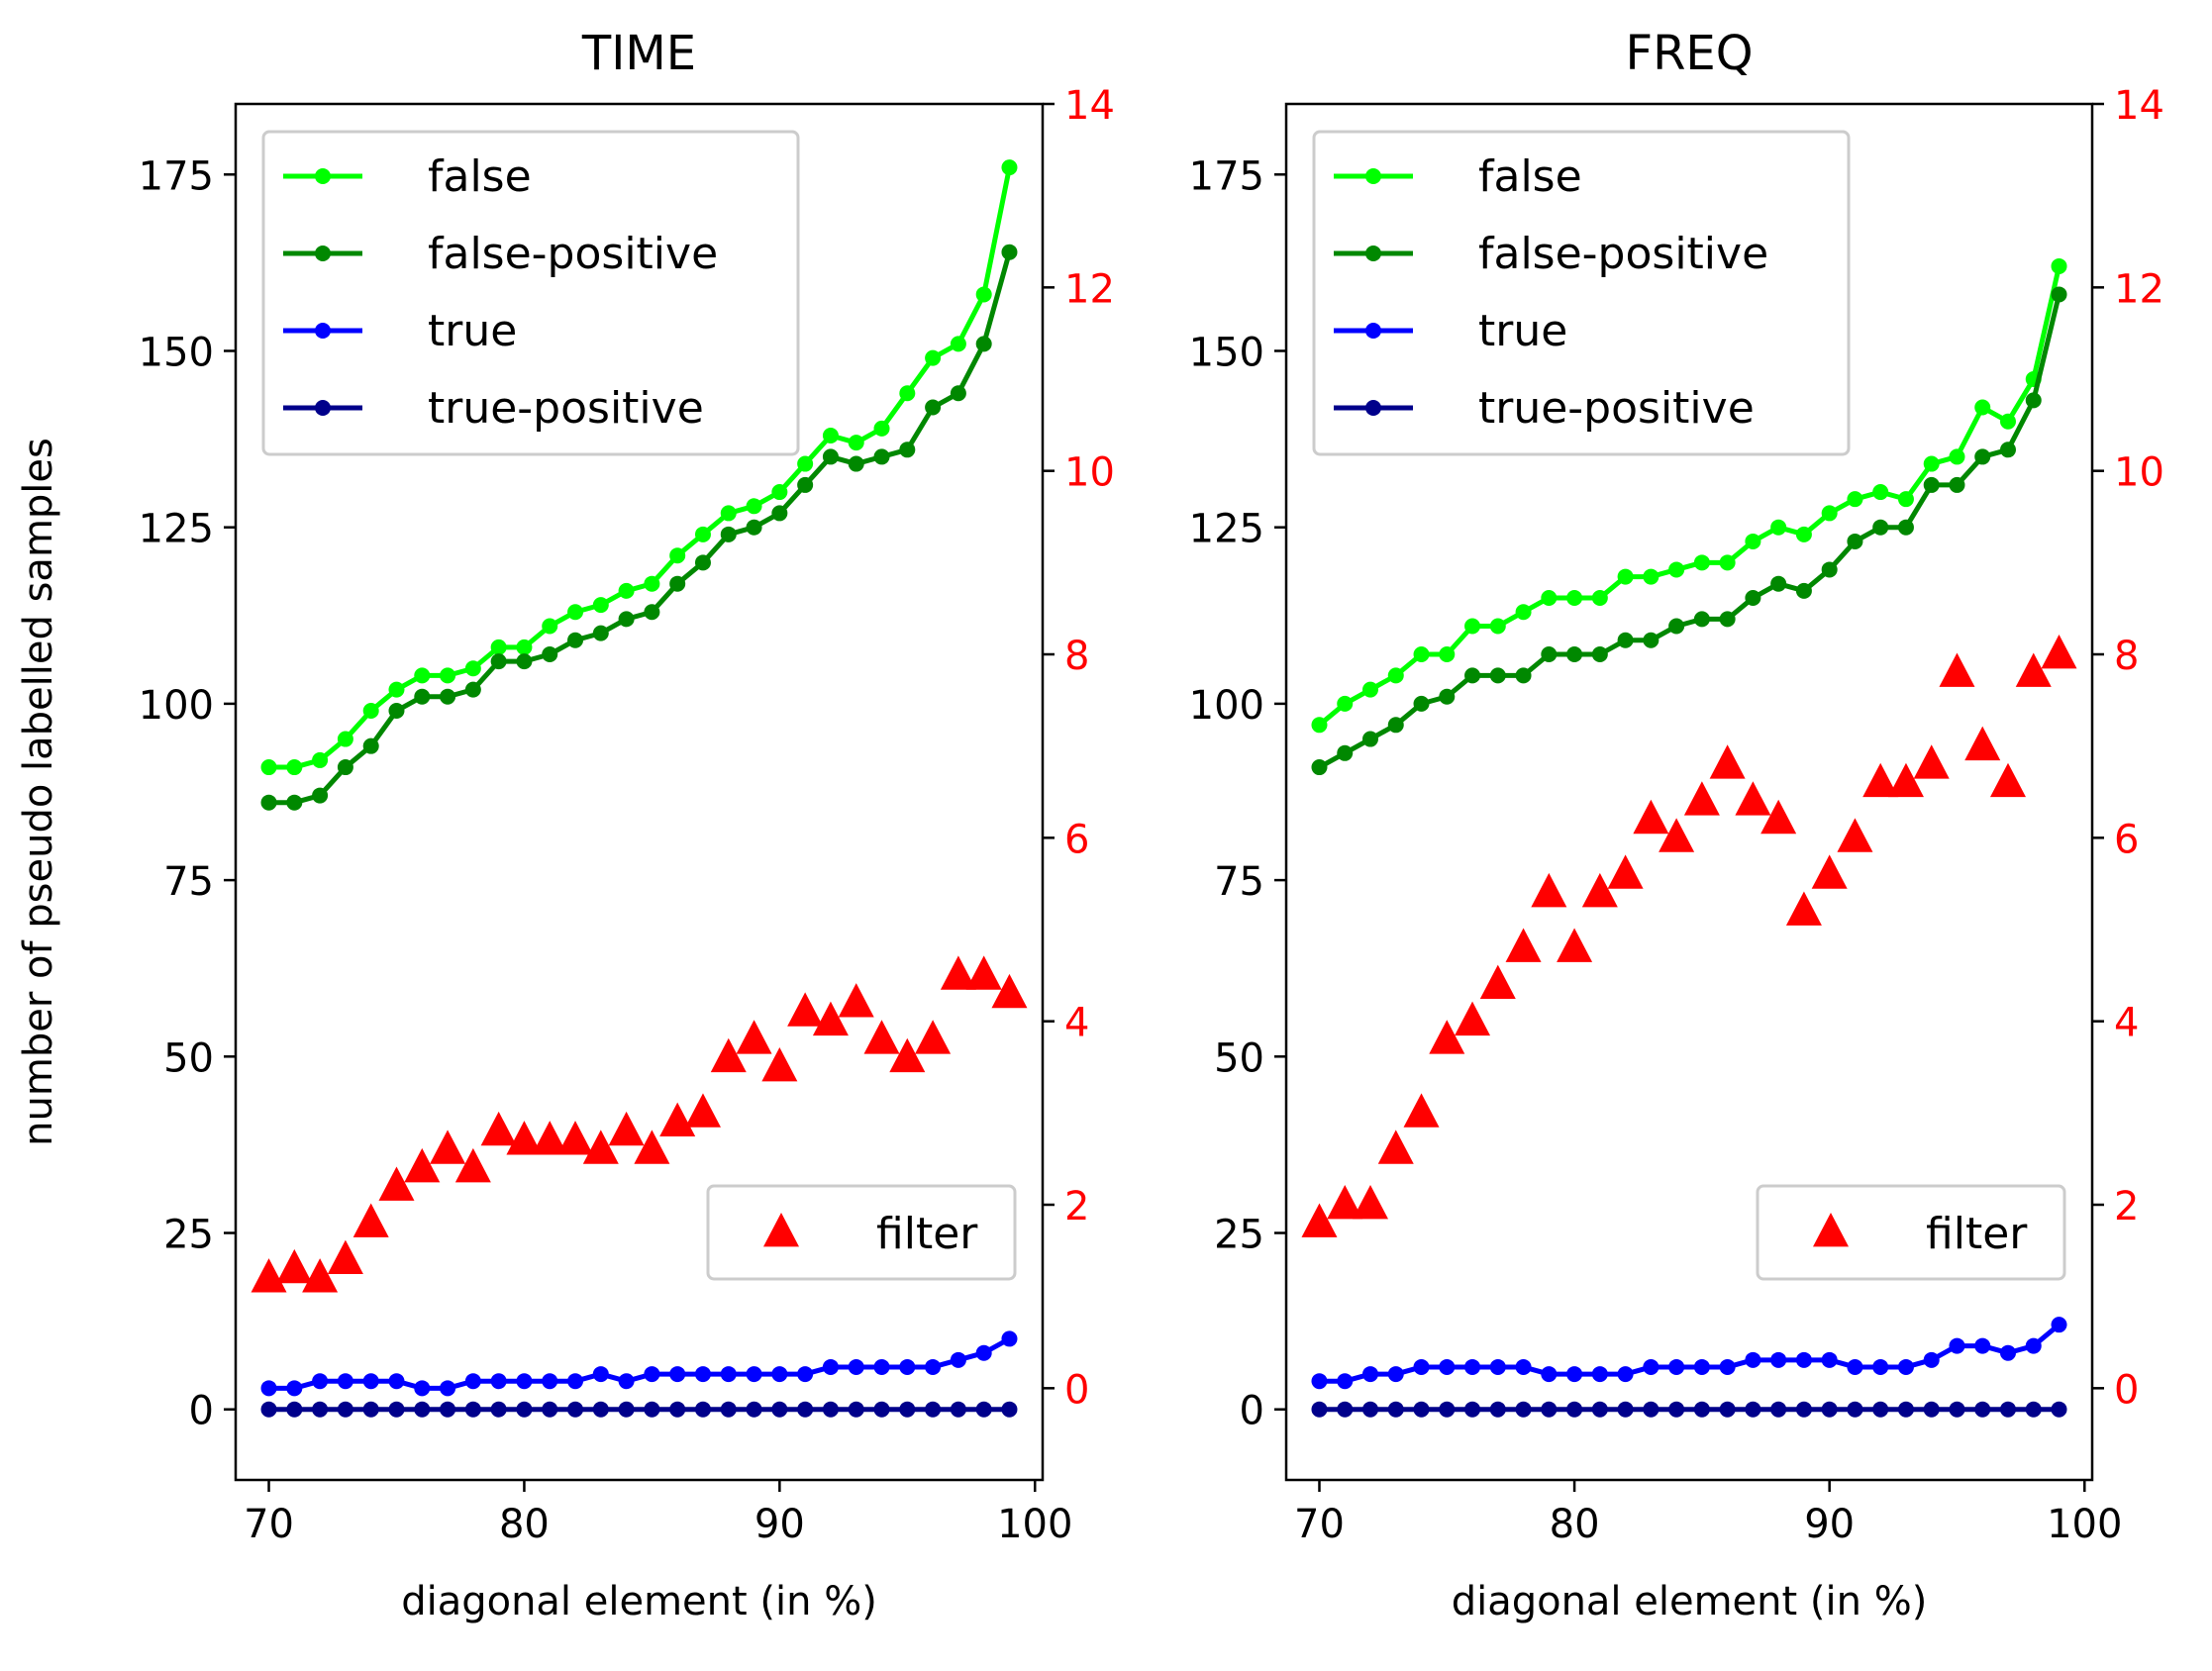 The image size is (2212, 1671). I want to click on legend-box, so click(1581, 293).